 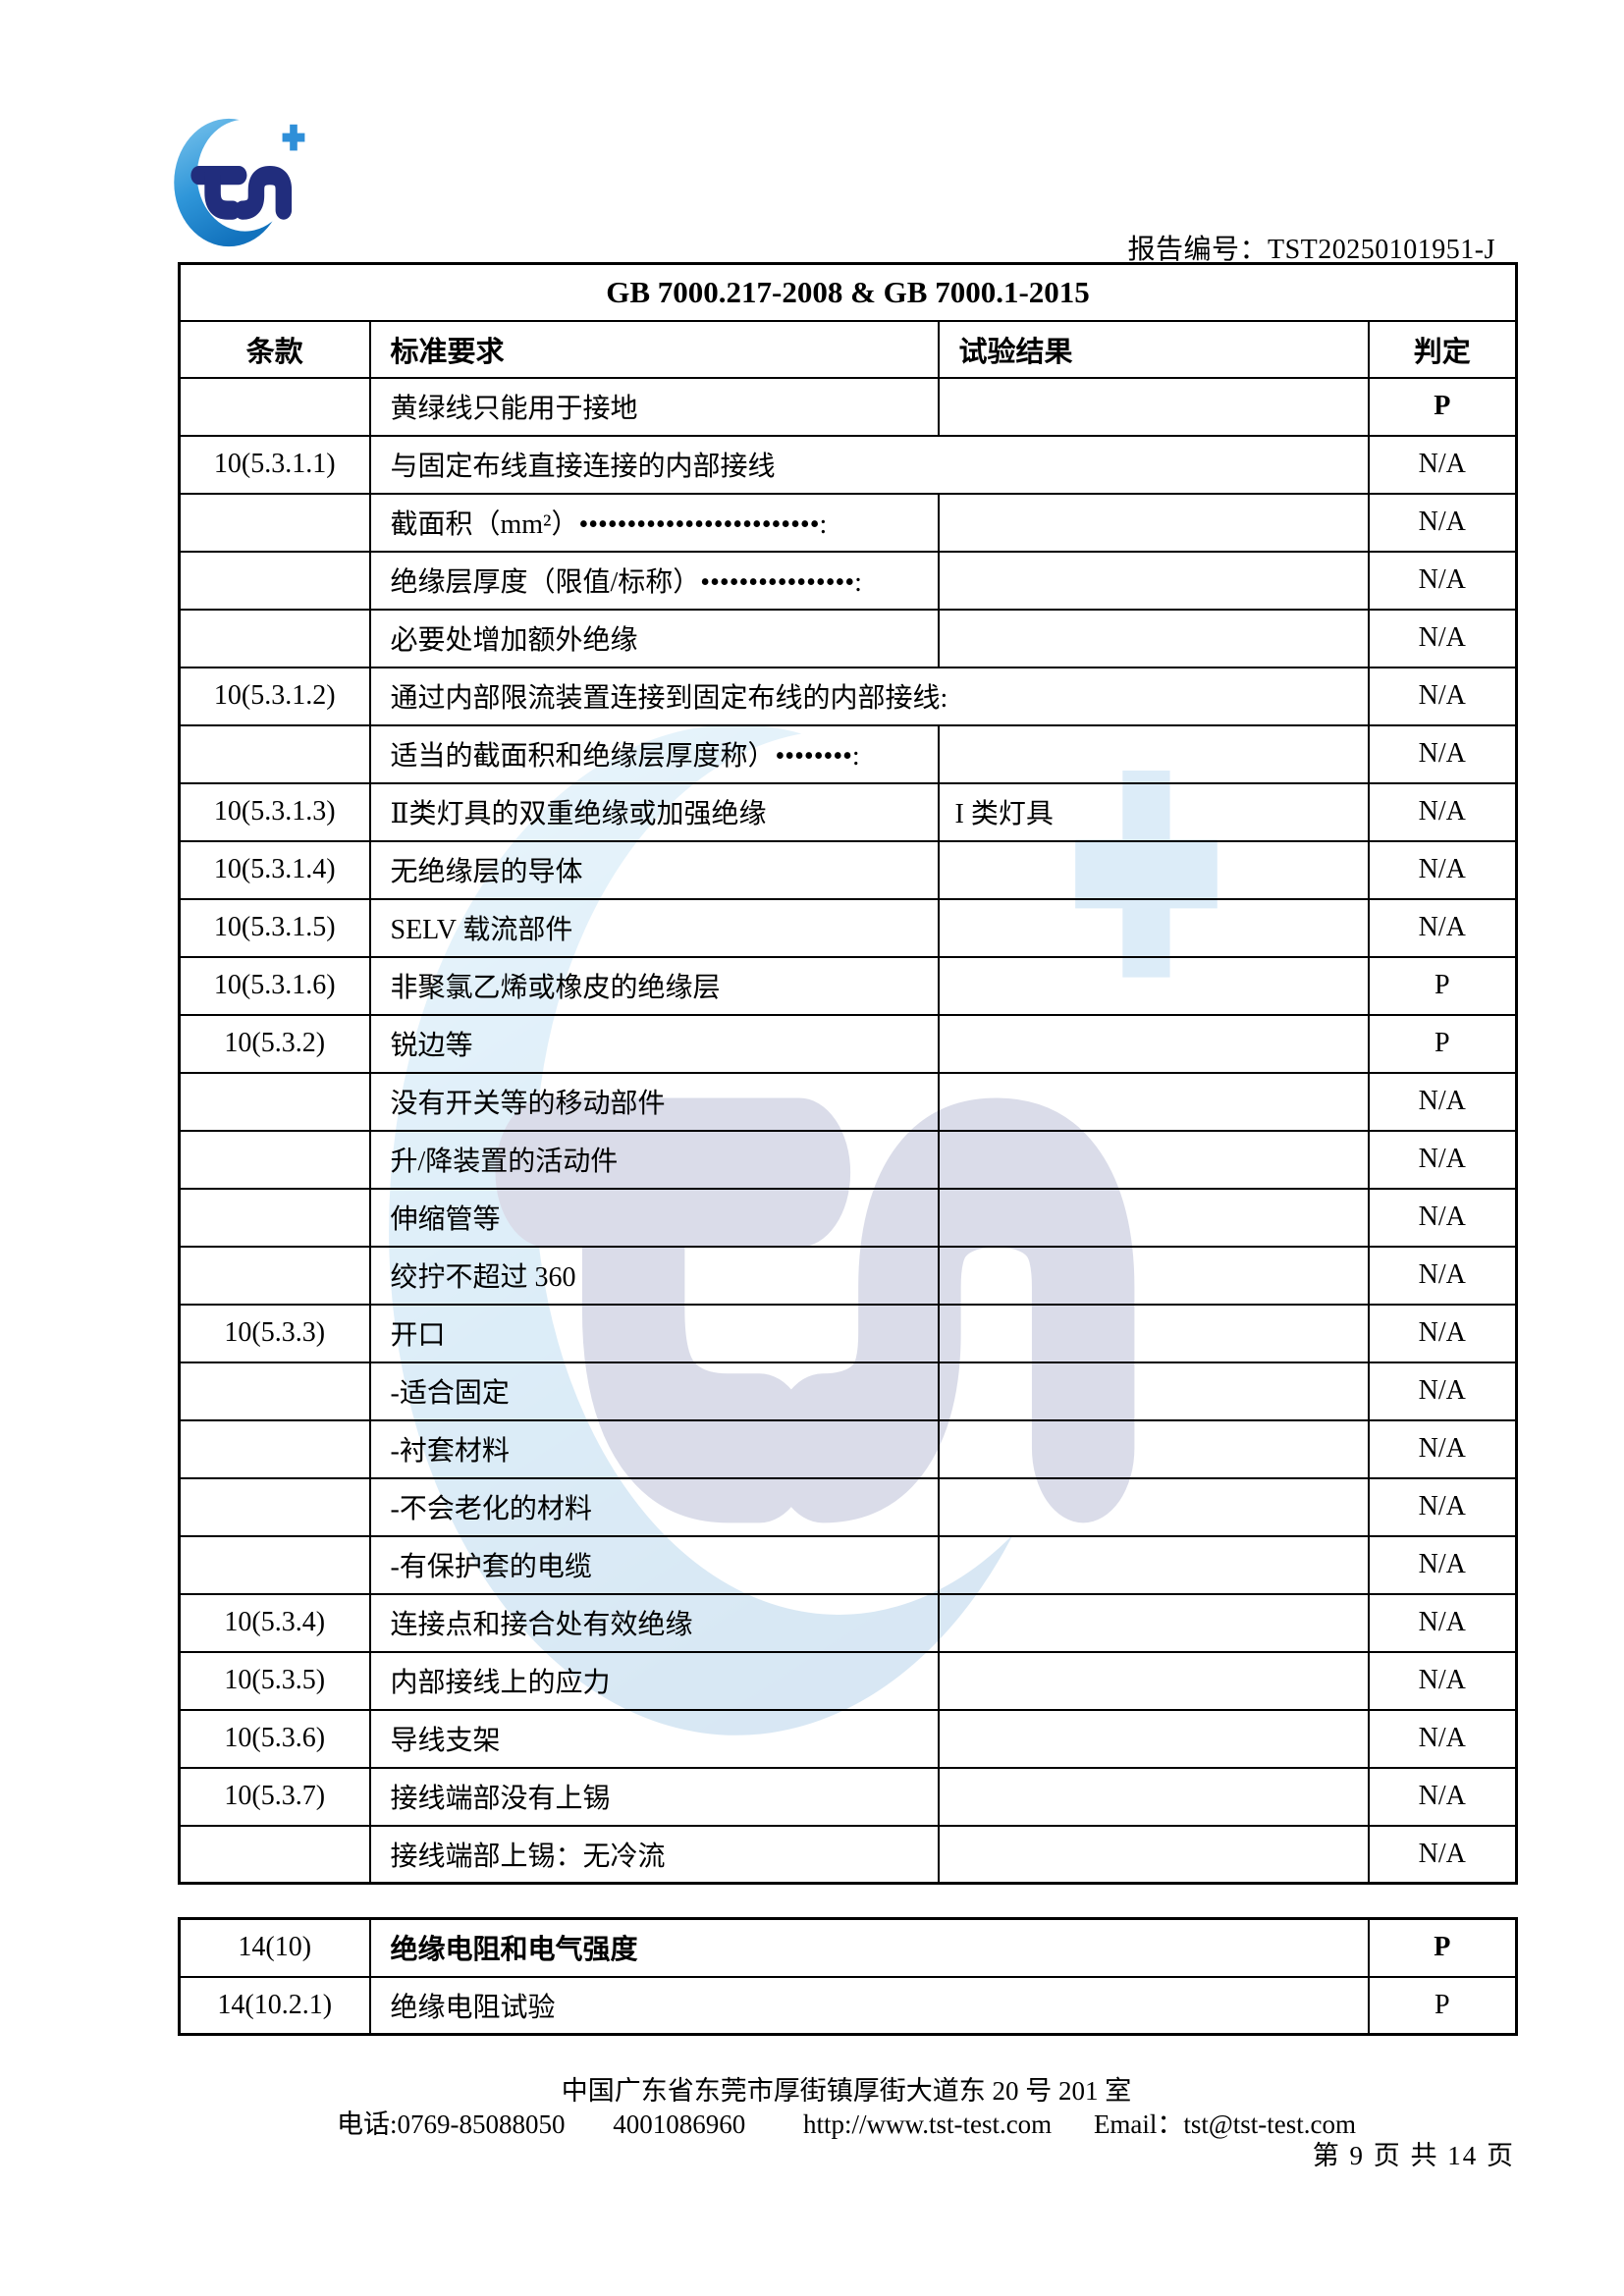 What do you see at coordinates (241, 192) in the screenshot?
I see `ts-monogram-icon` at bounding box center [241, 192].